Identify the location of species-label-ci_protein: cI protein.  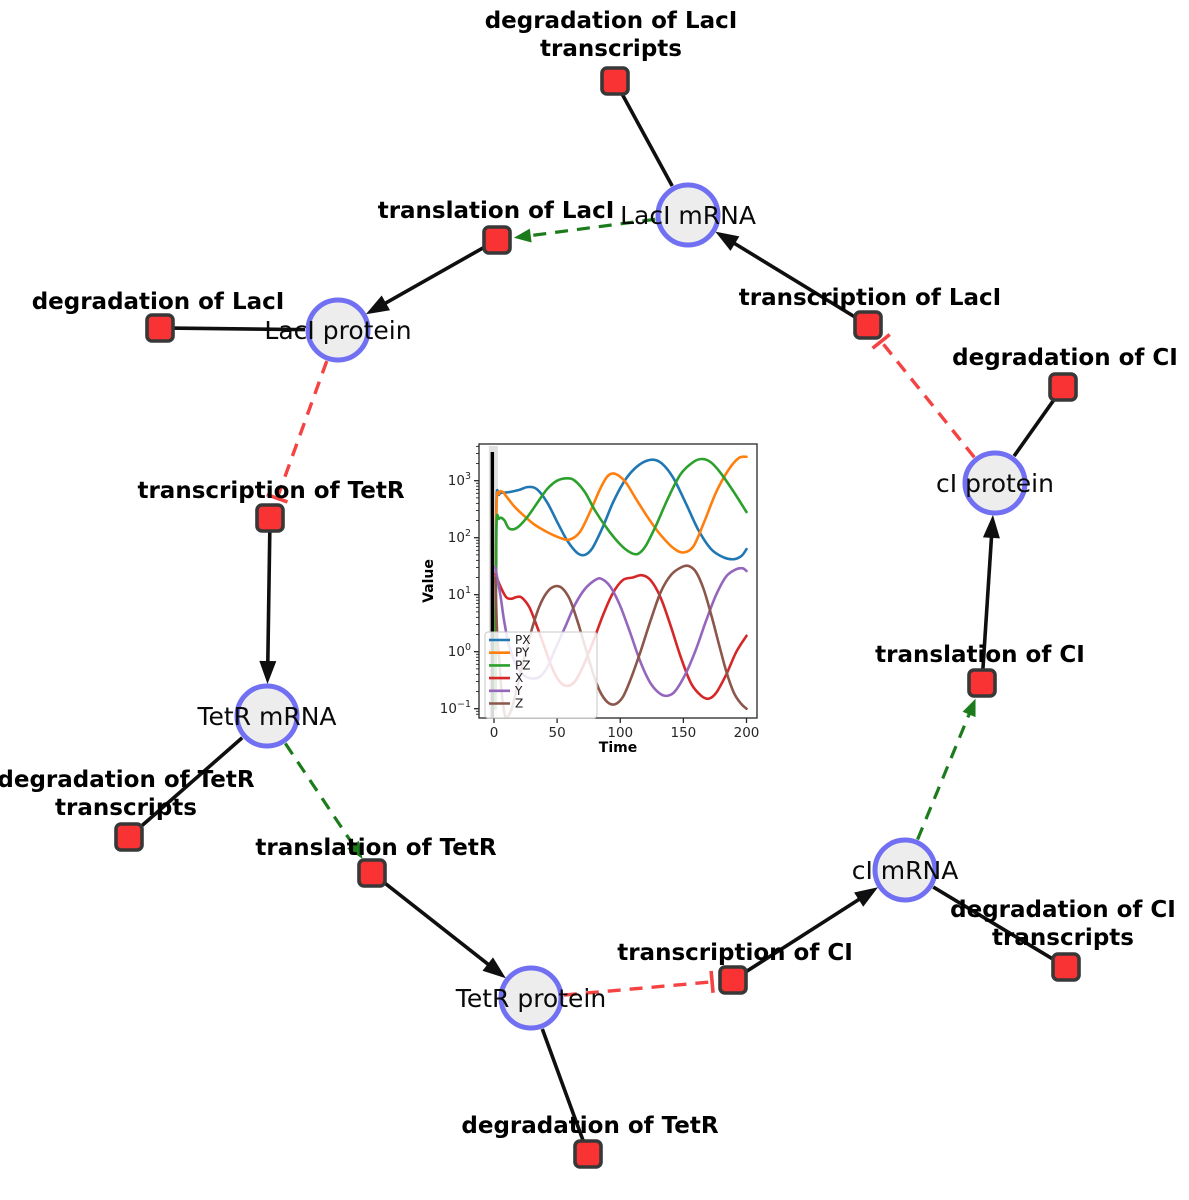
(995, 483).